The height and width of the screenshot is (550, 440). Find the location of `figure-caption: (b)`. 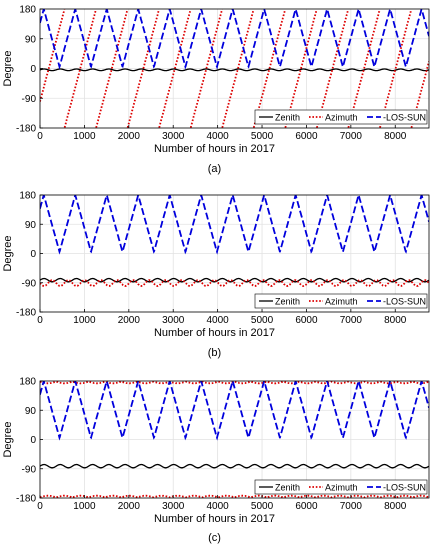

figure-caption: (b) is located at coordinates (214, 353).